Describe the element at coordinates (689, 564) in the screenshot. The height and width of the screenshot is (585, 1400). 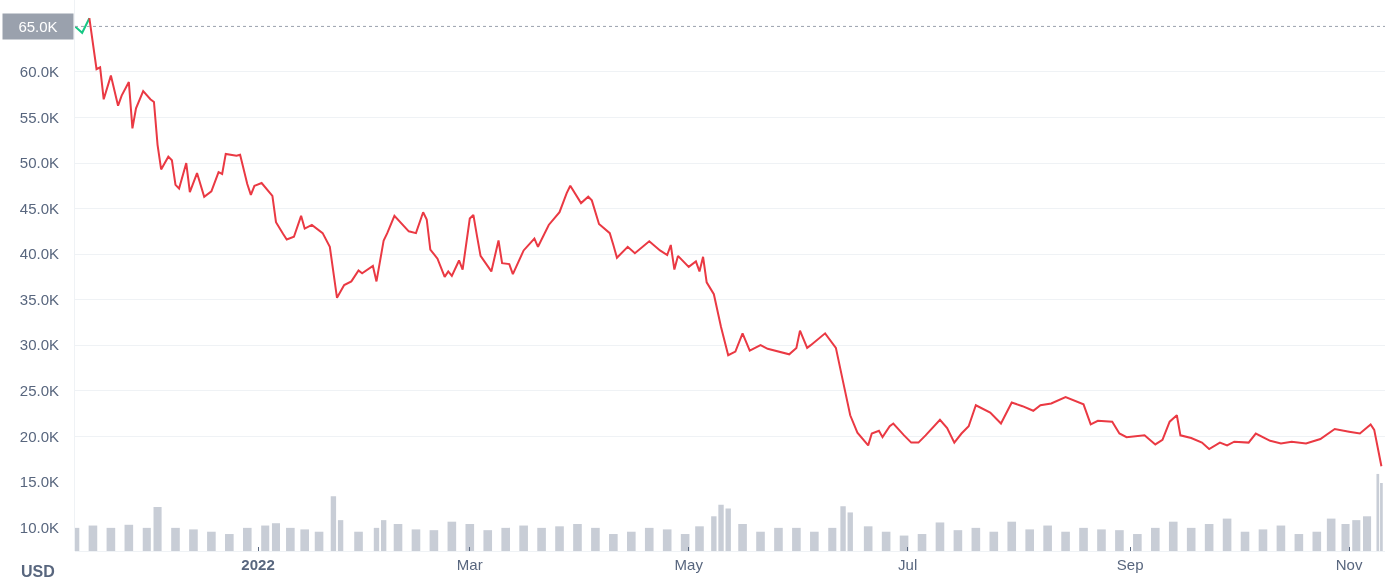
I see `x-tick-label: May` at that location.